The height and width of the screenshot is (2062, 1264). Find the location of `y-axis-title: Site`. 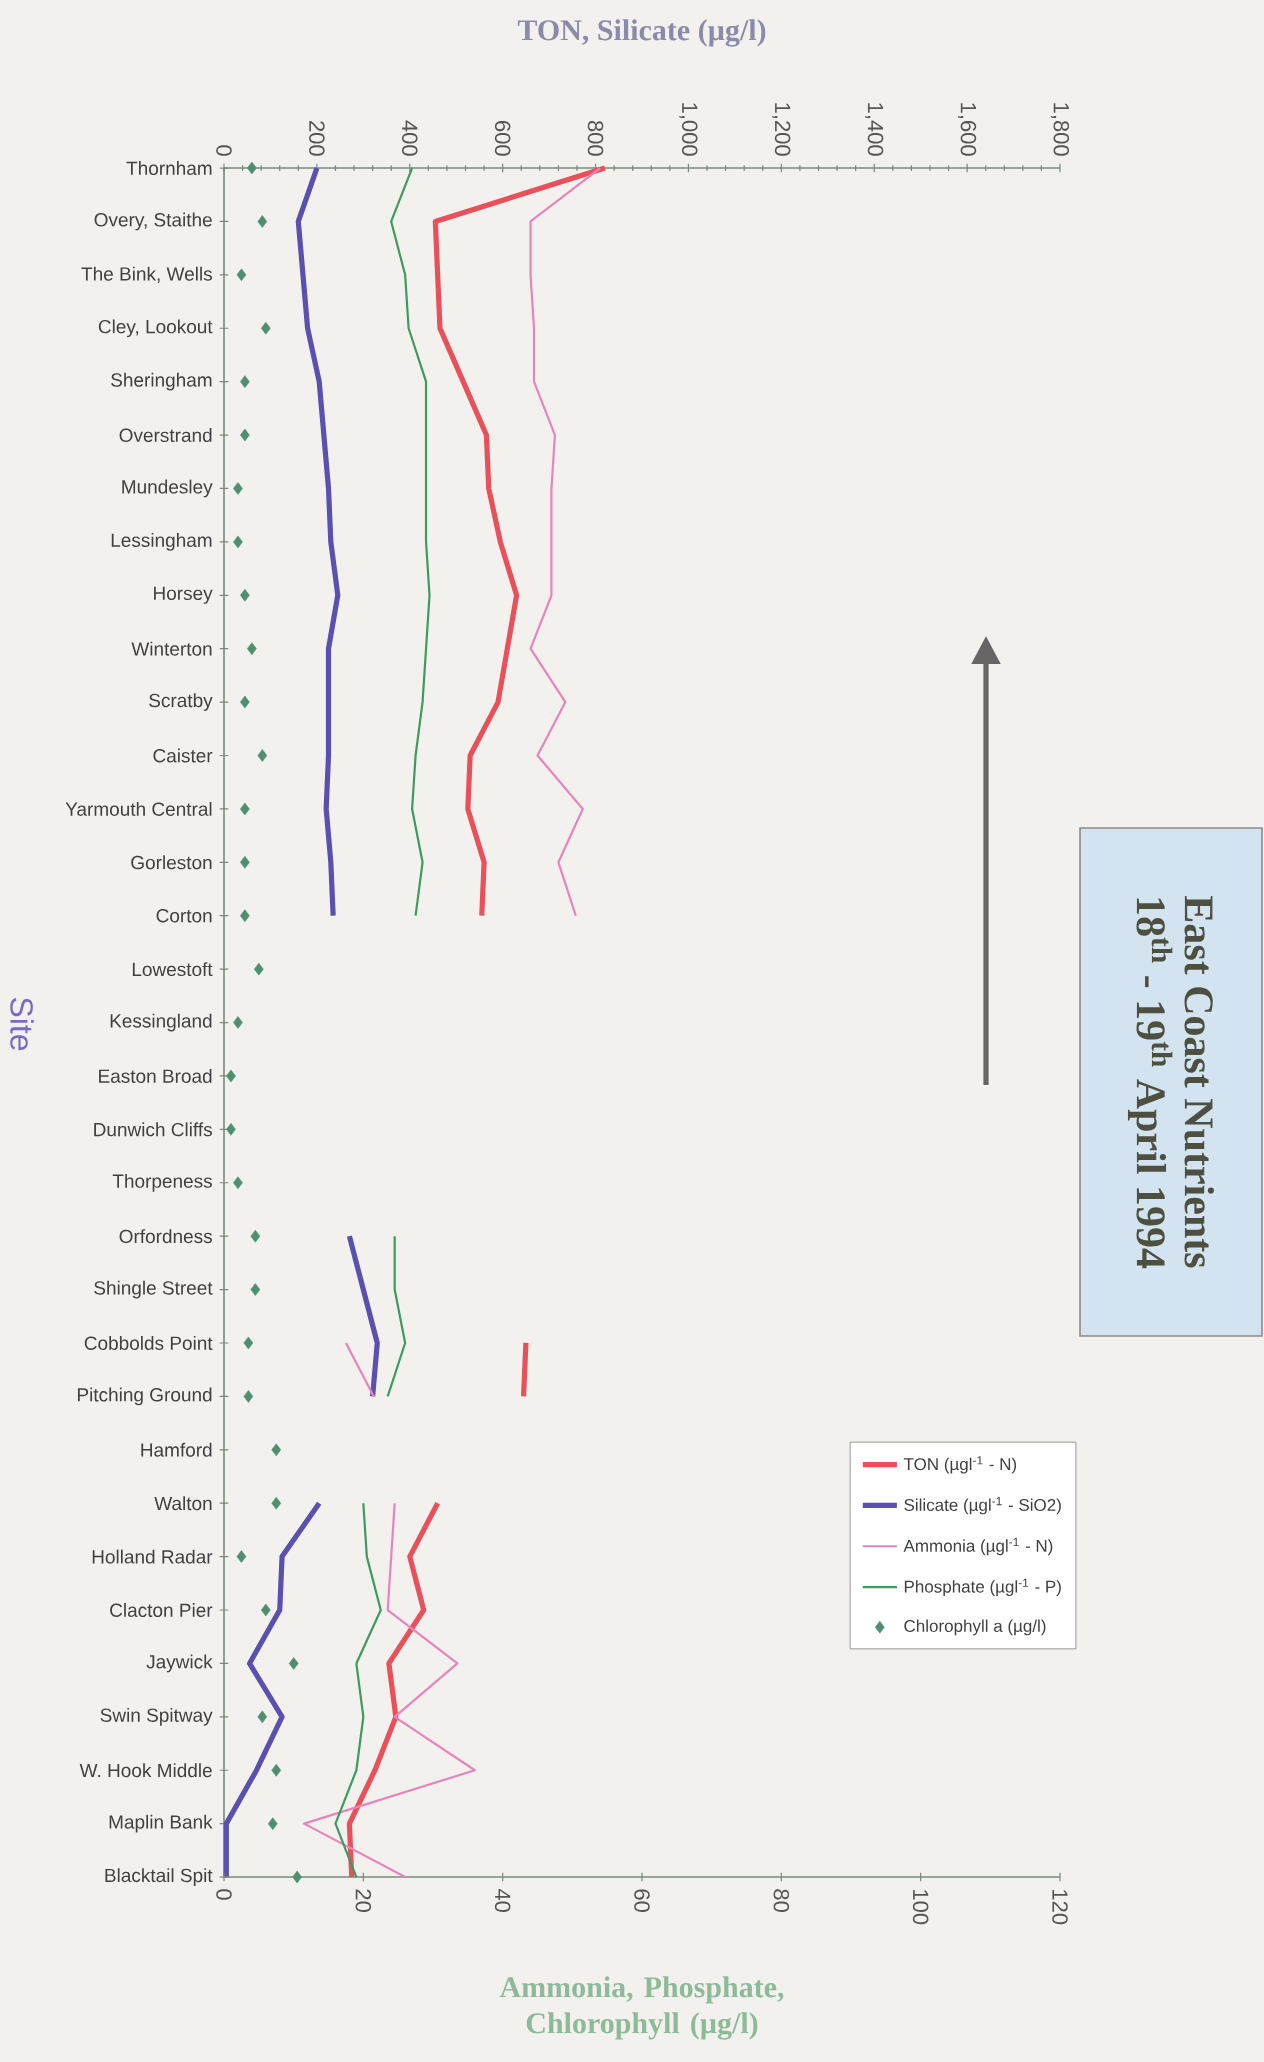

y-axis-title: Site is located at coordinates (22, 1024).